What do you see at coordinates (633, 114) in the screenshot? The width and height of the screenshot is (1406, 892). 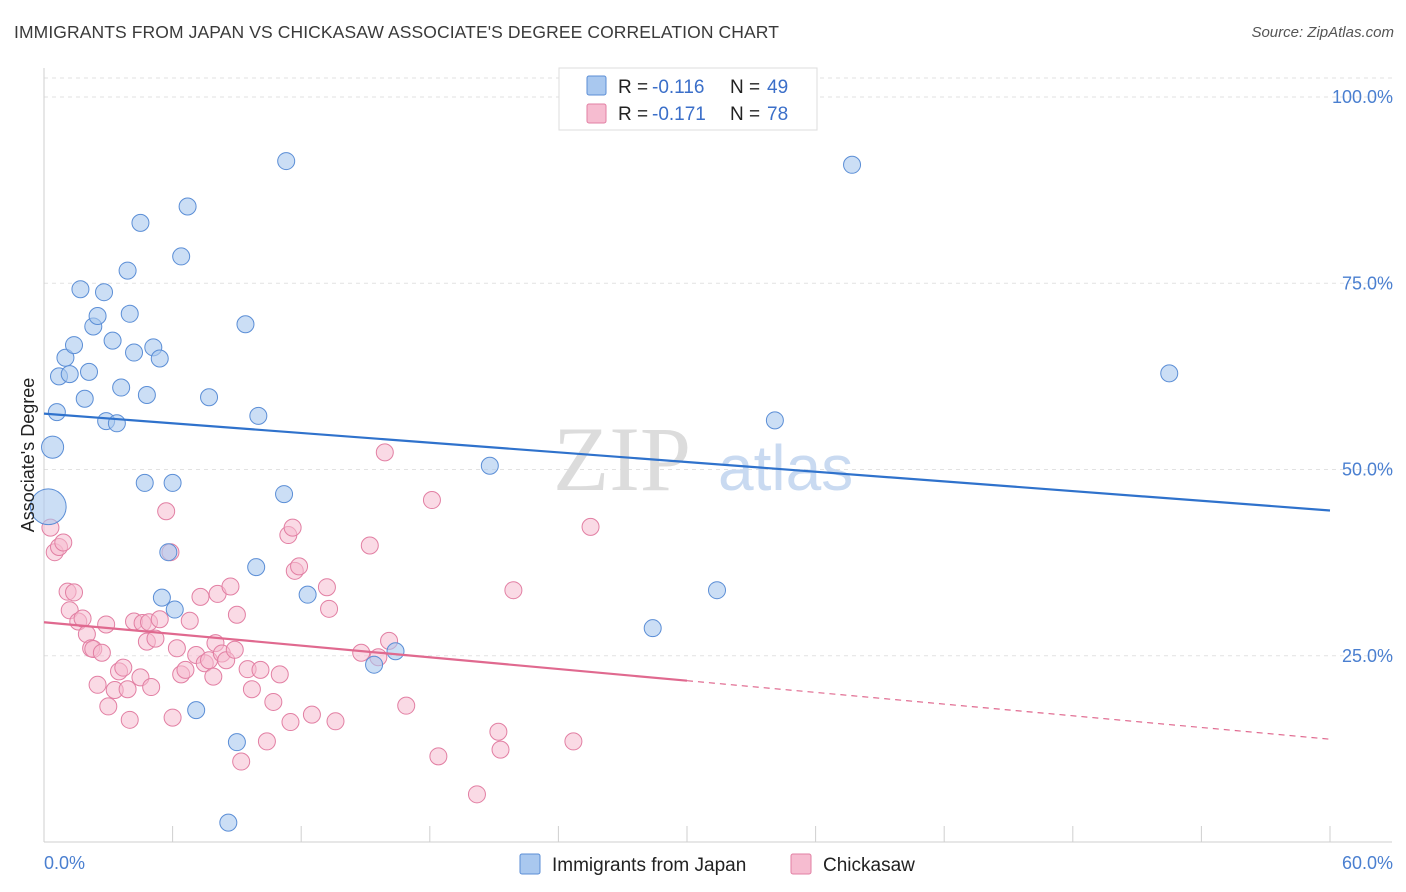 I see `legend-r-label-chickasaw: R =` at bounding box center [633, 114].